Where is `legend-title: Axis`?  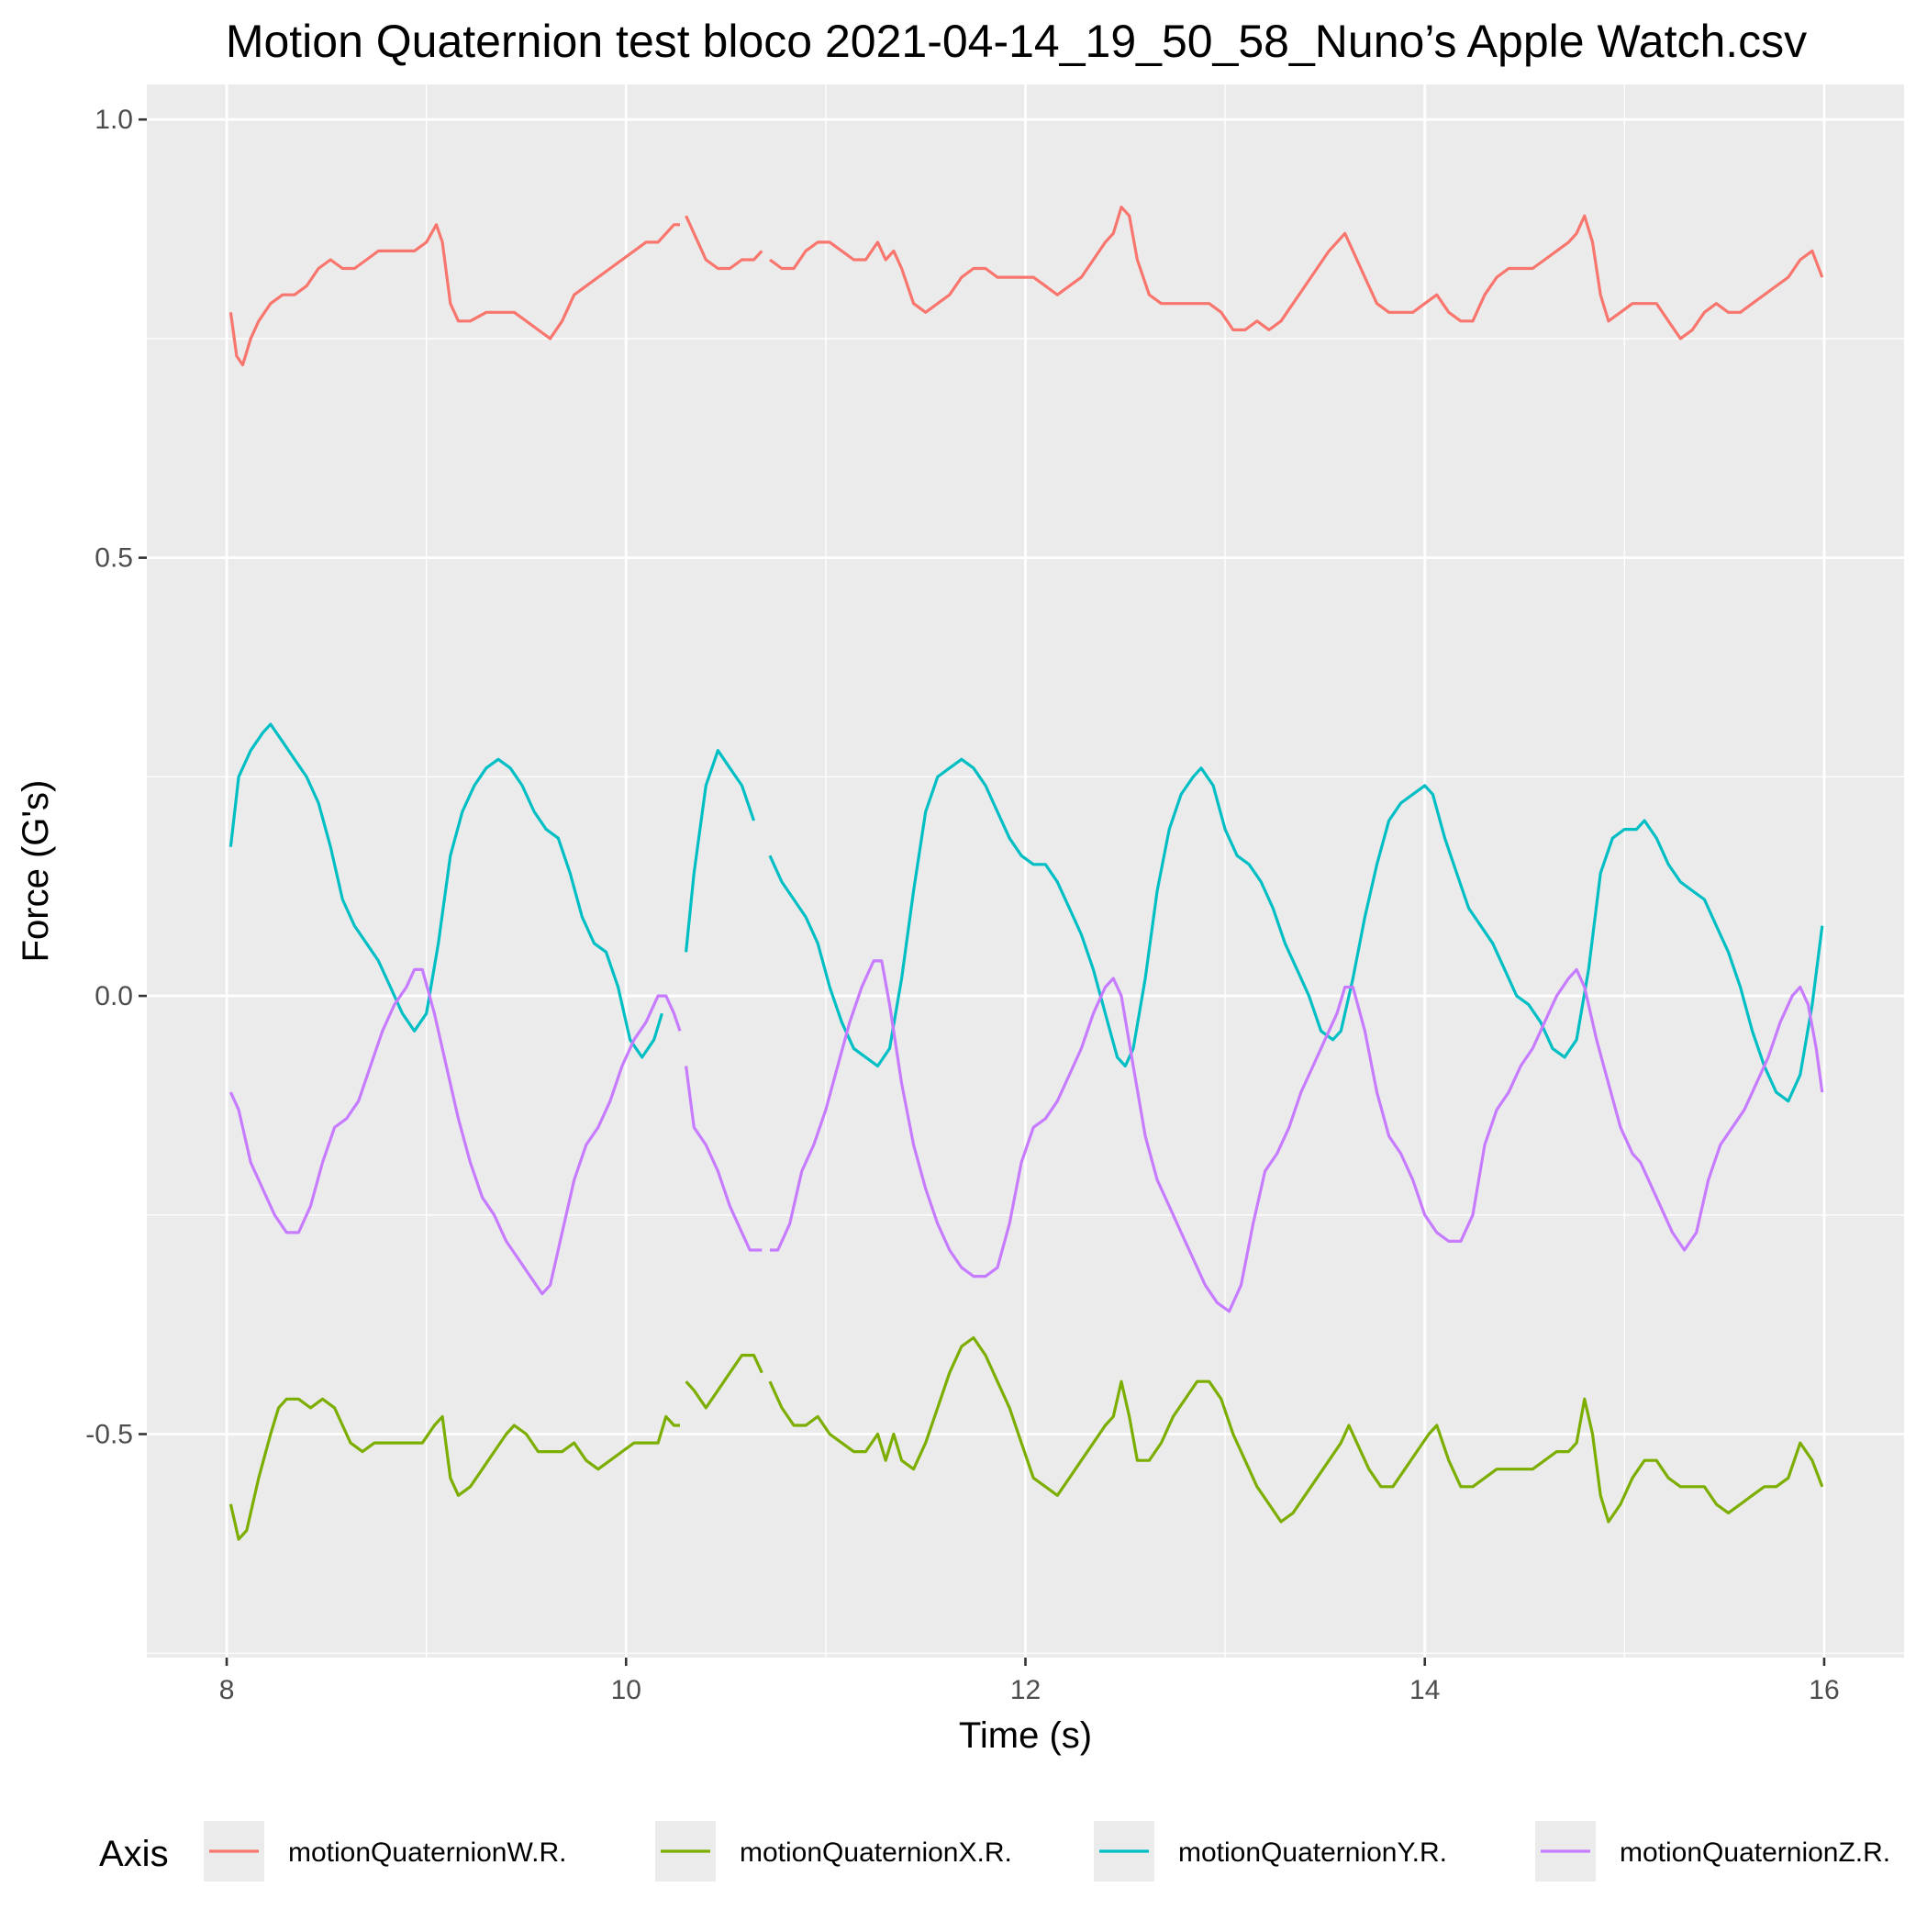 legend-title: Axis is located at coordinates (134, 1854).